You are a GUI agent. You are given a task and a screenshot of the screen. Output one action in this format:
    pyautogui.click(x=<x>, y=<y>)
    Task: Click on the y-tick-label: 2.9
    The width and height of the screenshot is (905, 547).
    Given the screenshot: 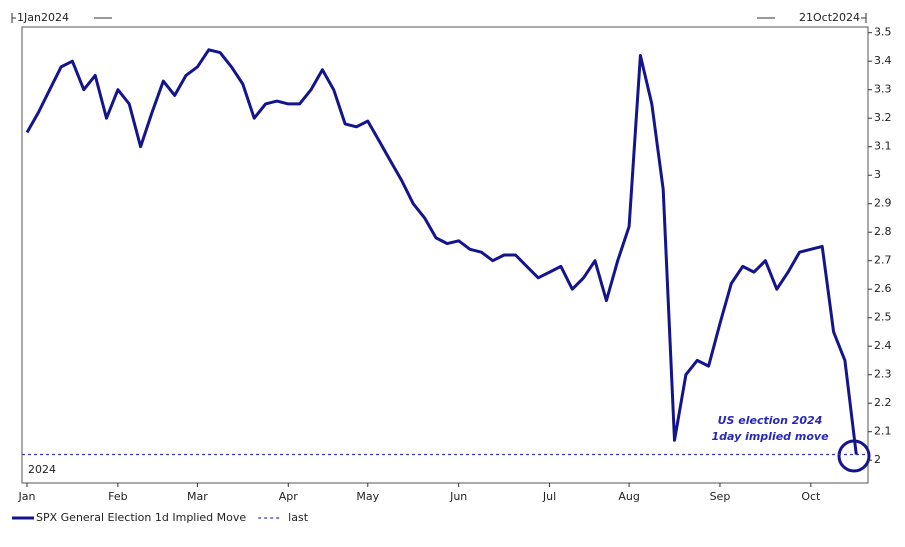 What is the action you would take?
    pyautogui.click(x=883, y=203)
    